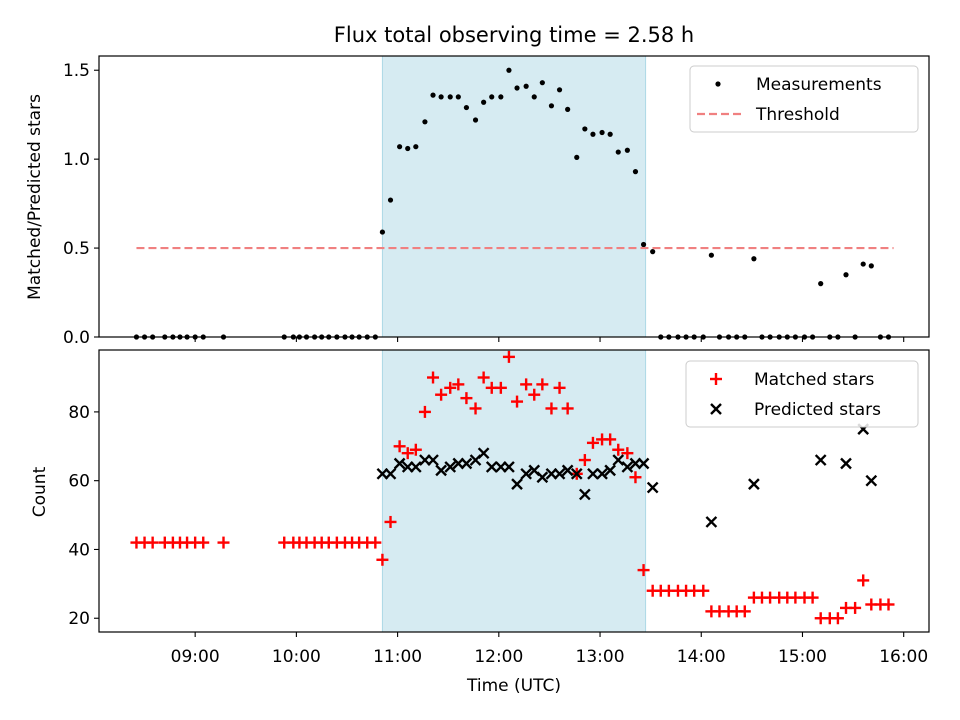  I want to click on x-tick-label: 16:00, so click(903, 657).